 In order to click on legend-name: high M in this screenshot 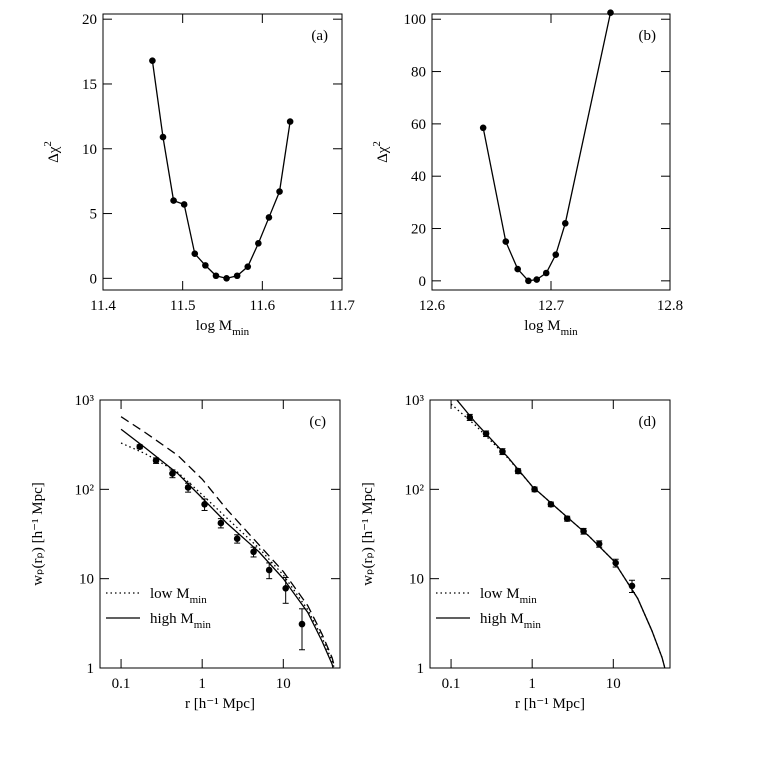, I will do `click(502, 619)`.